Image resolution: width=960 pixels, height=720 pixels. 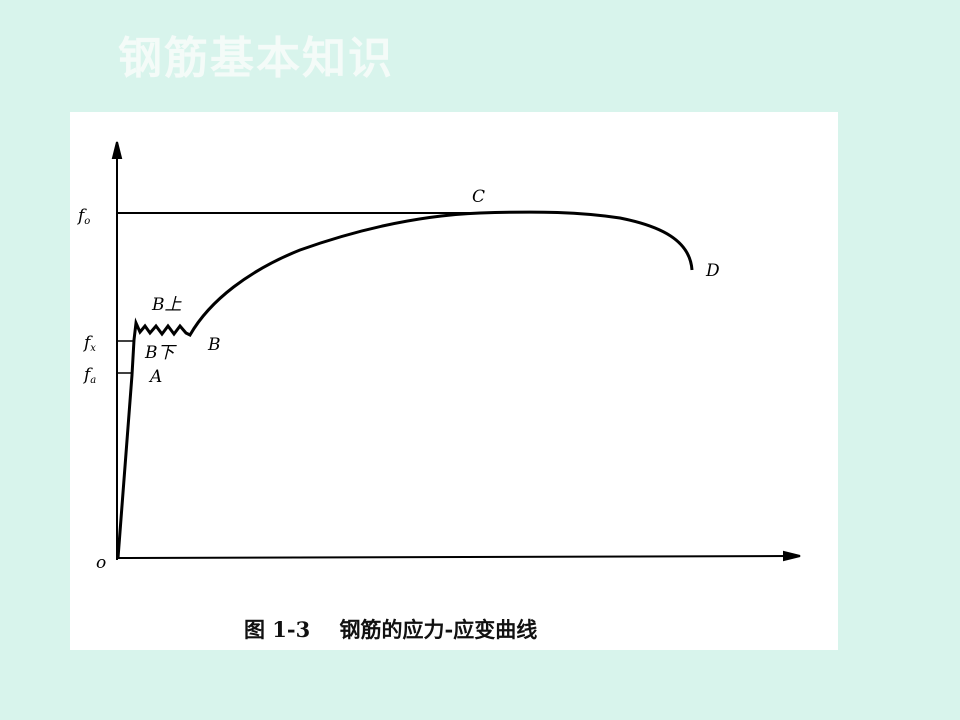 What do you see at coordinates (89, 343) in the screenshot?
I see `y-label-fx: fx` at bounding box center [89, 343].